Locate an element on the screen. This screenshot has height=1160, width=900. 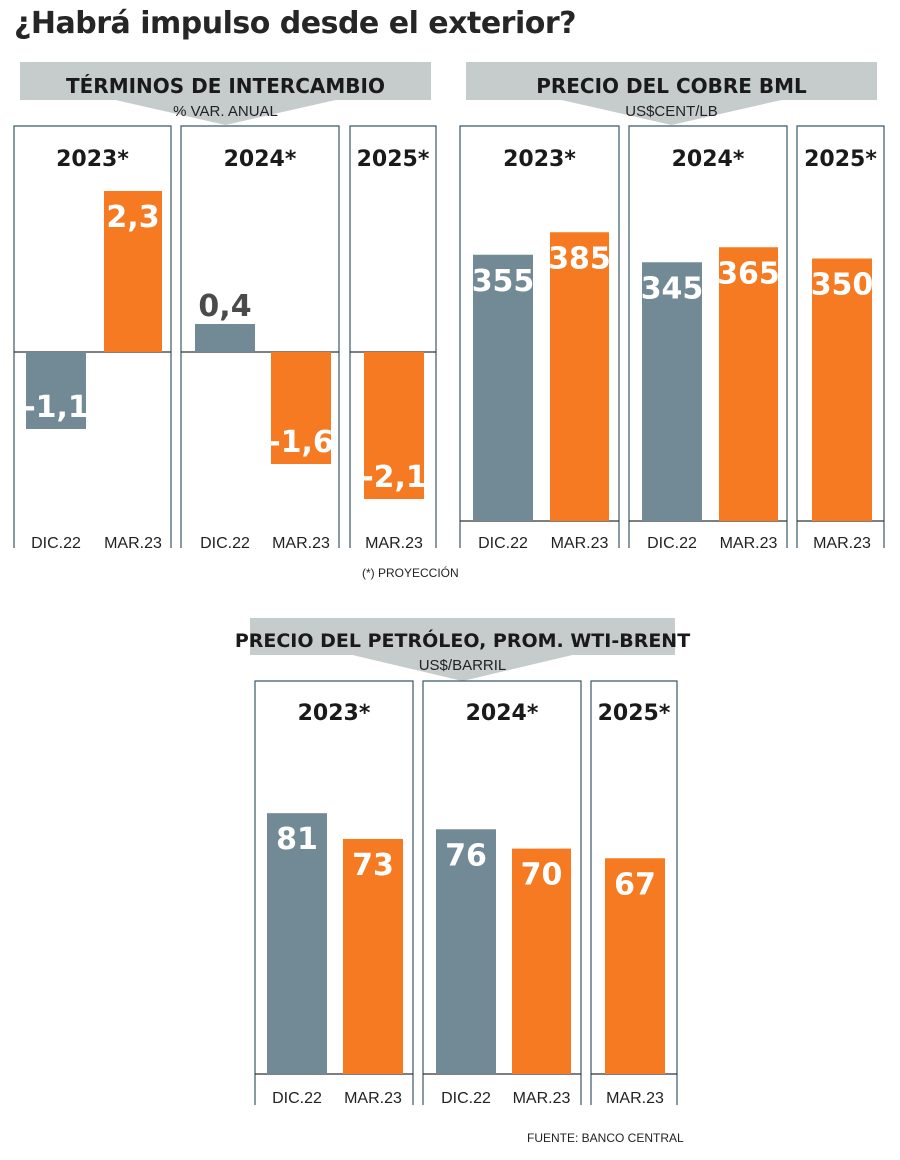
year-panel-2024: 2024* 345 DIC.22 365 MAR.23 is located at coordinates (708, 338).